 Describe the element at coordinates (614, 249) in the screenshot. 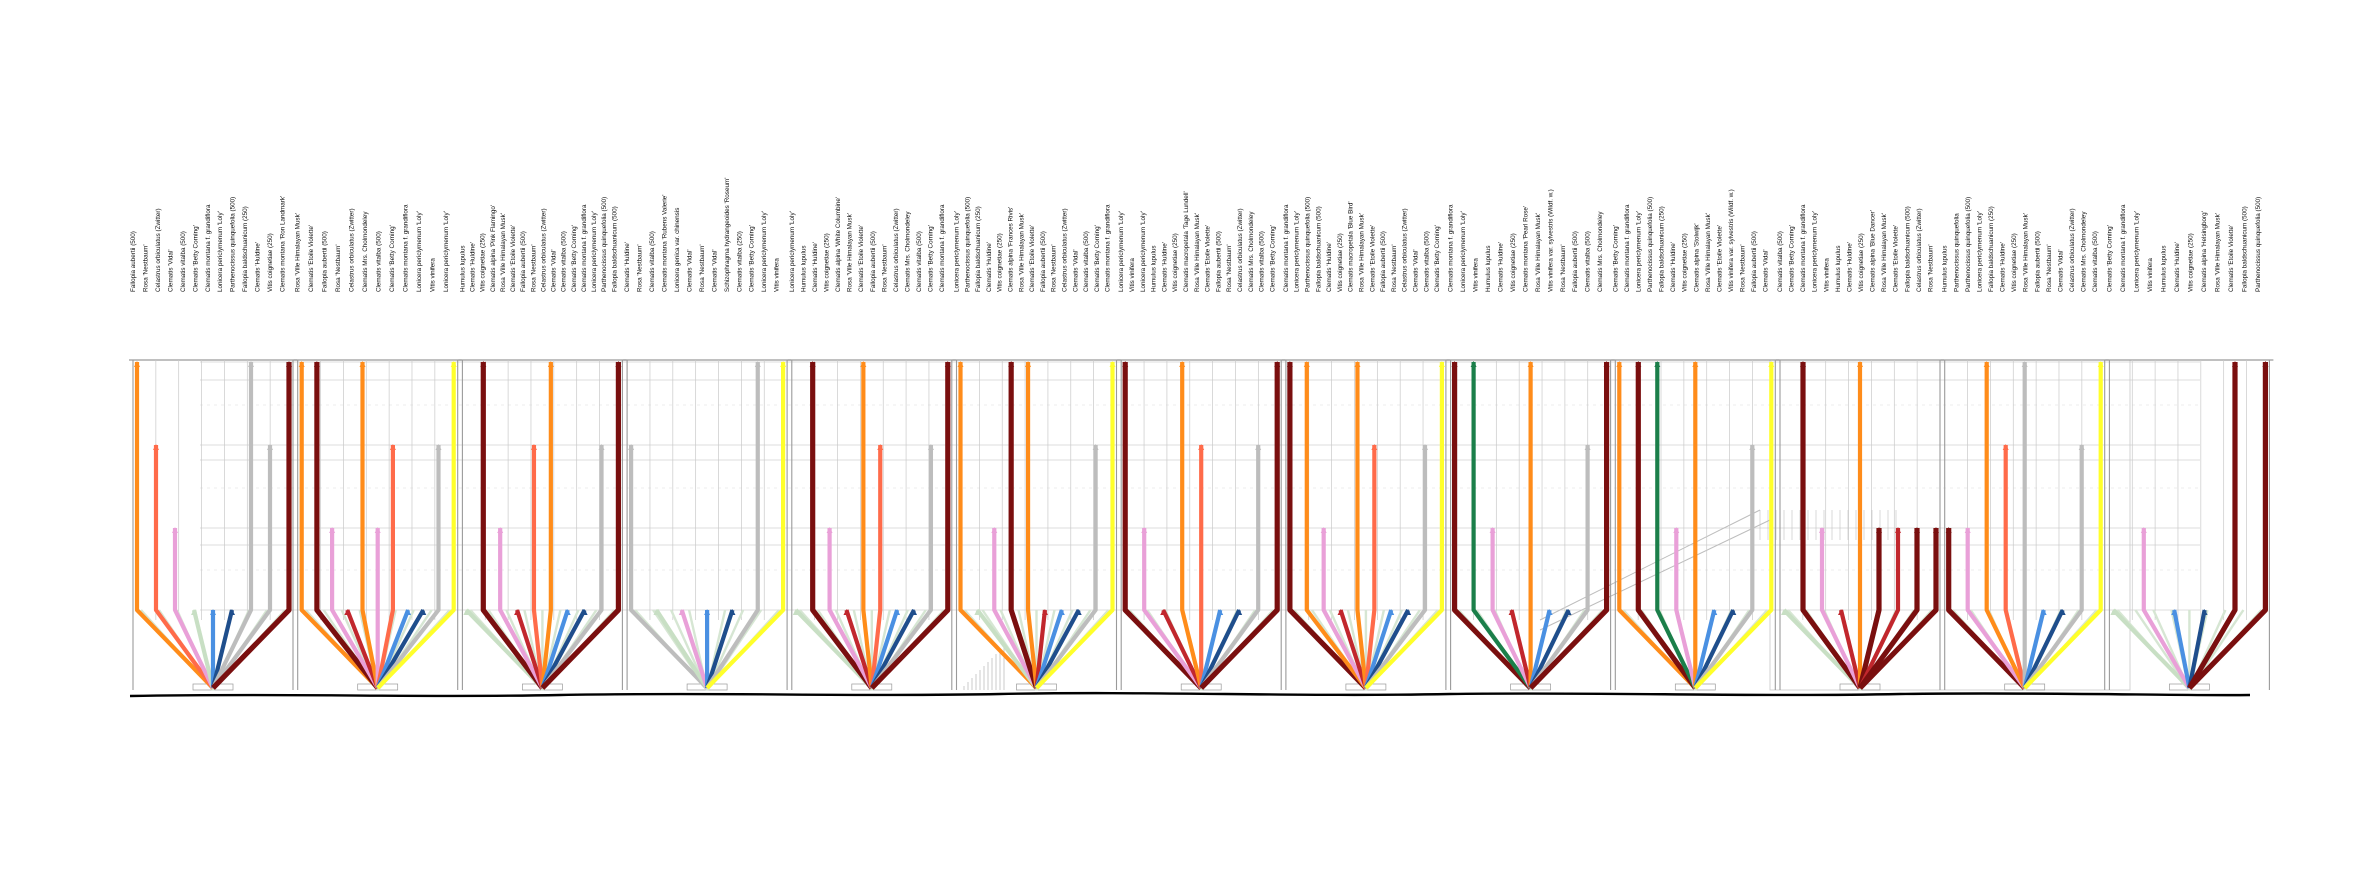

I see `plant-label: Fallopia baldschuanicum (500)` at that location.